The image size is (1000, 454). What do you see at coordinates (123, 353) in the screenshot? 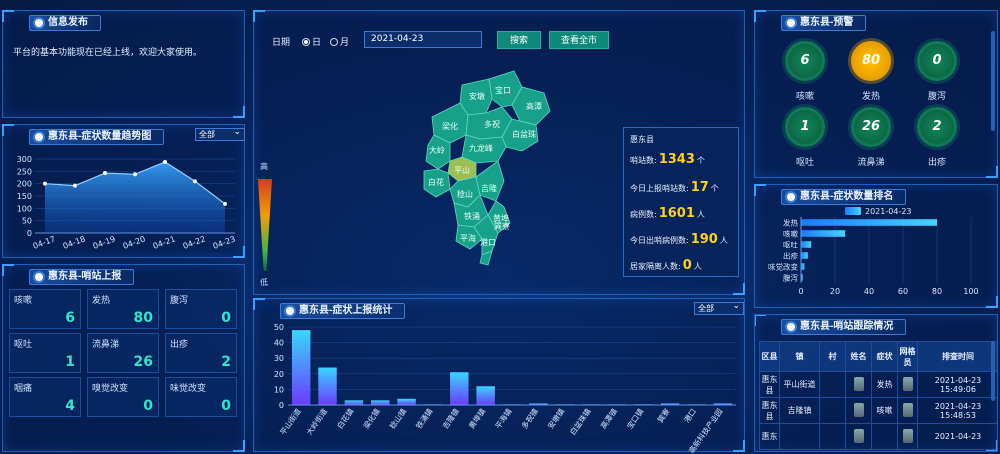
I see `stat-cell: 流鼻涕 26` at bounding box center [123, 353].